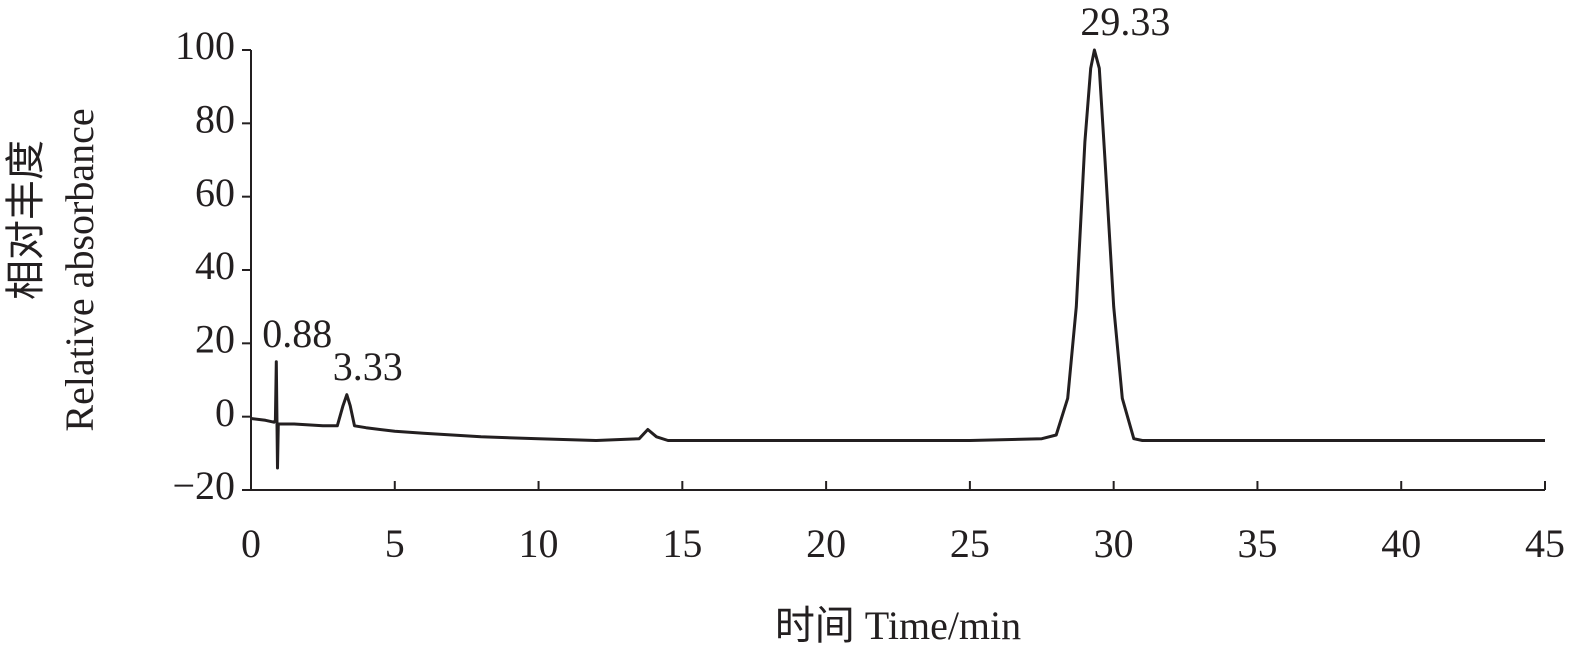 This screenshot has height=669, width=1575. Describe the element at coordinates (1257, 543) in the screenshot. I see `x-tick-label: 35` at that location.